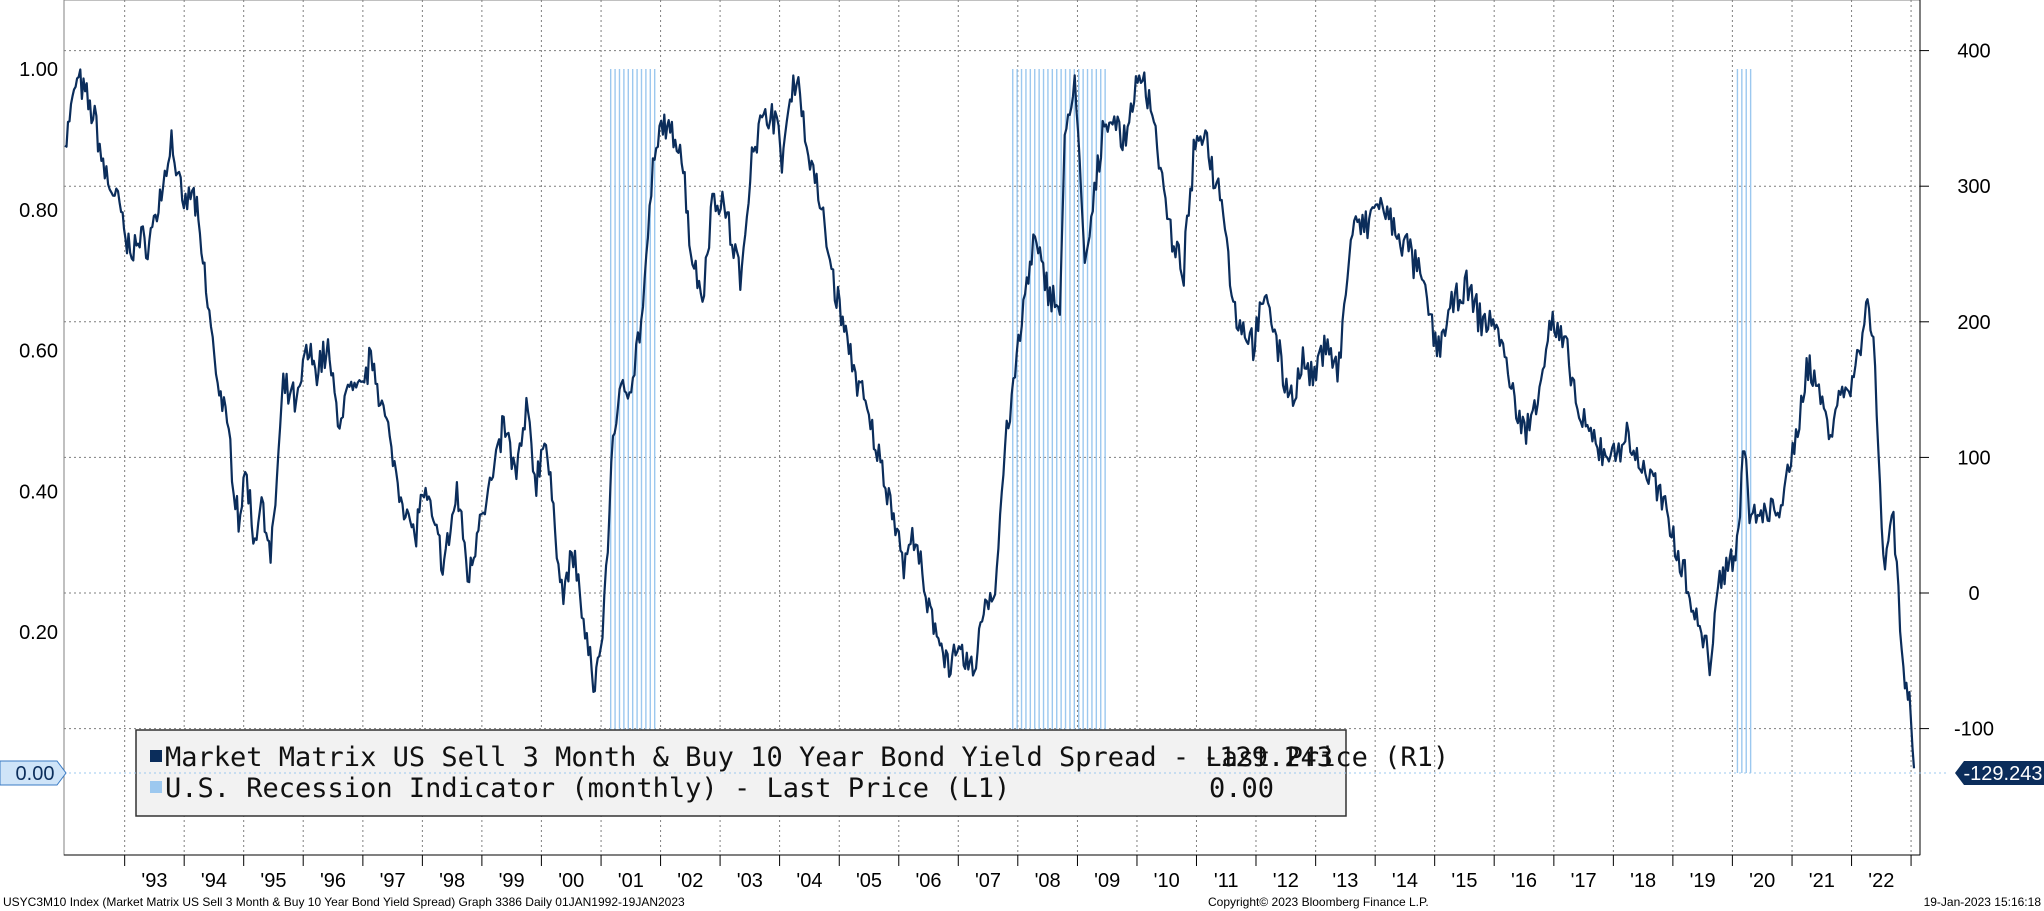  Describe the element at coordinates (1167, 881) in the screenshot. I see `x-tick-label: '10` at that location.